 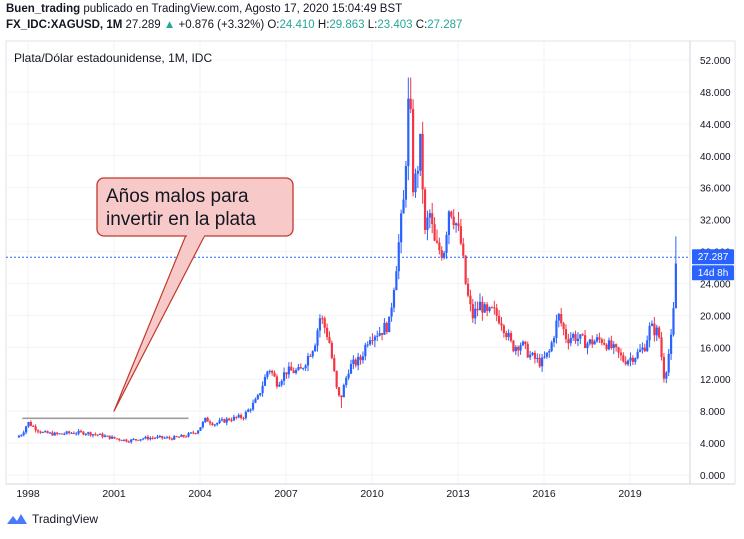 What do you see at coordinates (65, 519) in the screenshot?
I see `footer-brand: TradingView` at bounding box center [65, 519].